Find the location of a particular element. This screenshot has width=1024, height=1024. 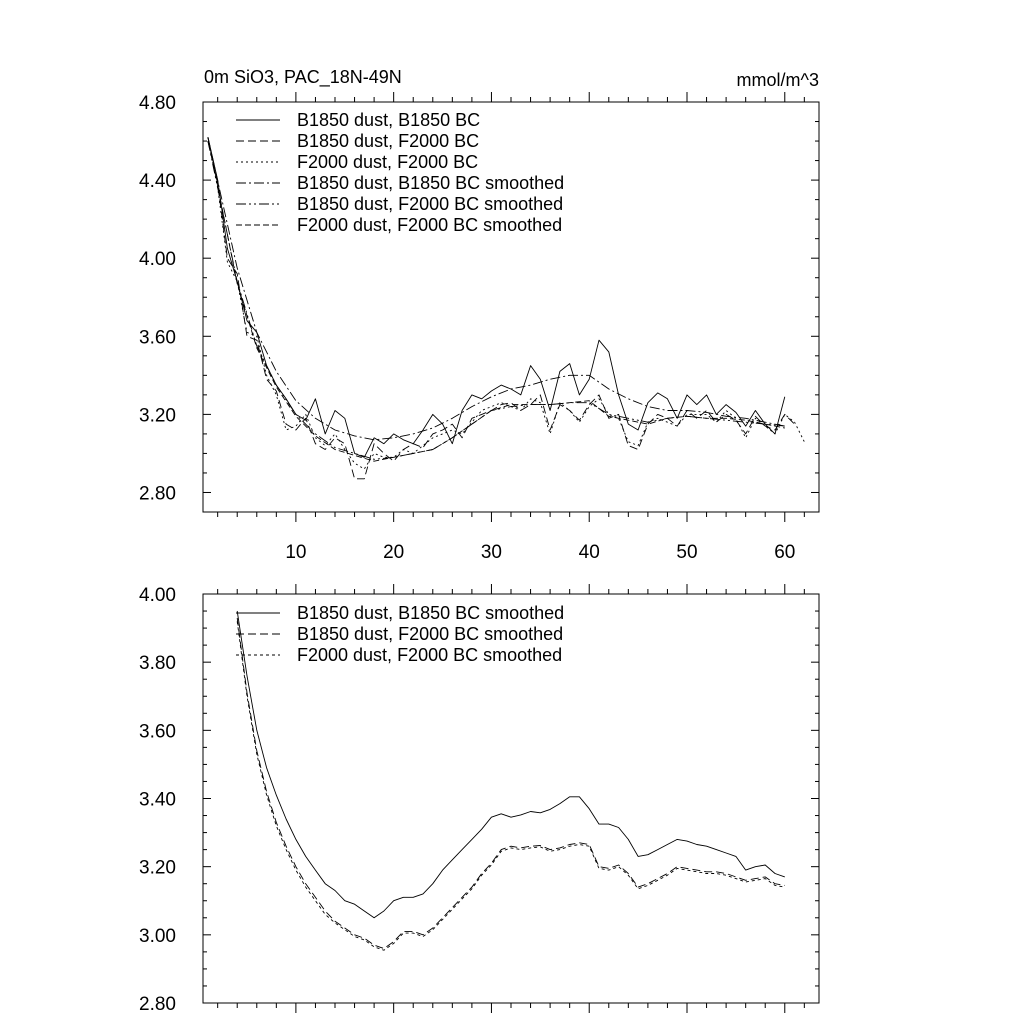

y-tick-label: 4.80 is located at coordinates (157, 103).